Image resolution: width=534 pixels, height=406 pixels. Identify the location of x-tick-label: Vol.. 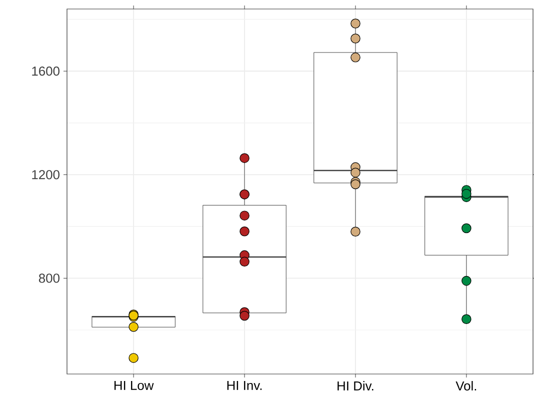
(466, 386).